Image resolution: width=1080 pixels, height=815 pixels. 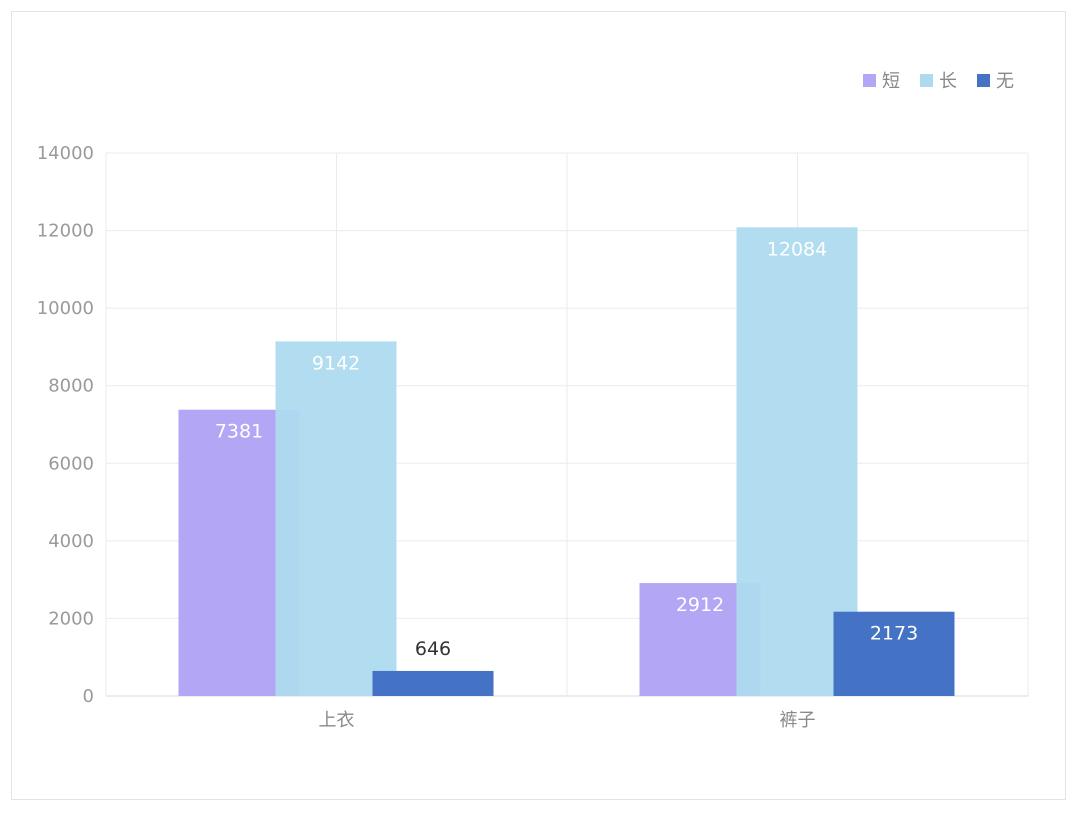 I want to click on data-label-short: 7381, so click(x=239, y=432).